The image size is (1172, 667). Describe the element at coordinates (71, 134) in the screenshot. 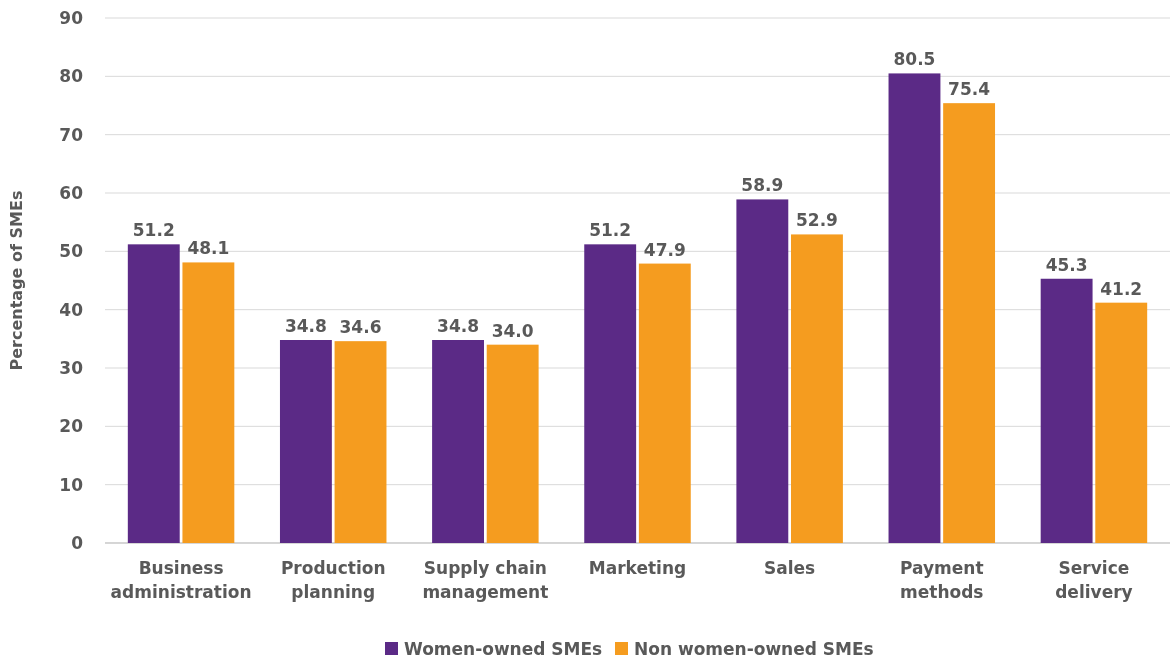

I see `y-tick-label: 70` at that location.